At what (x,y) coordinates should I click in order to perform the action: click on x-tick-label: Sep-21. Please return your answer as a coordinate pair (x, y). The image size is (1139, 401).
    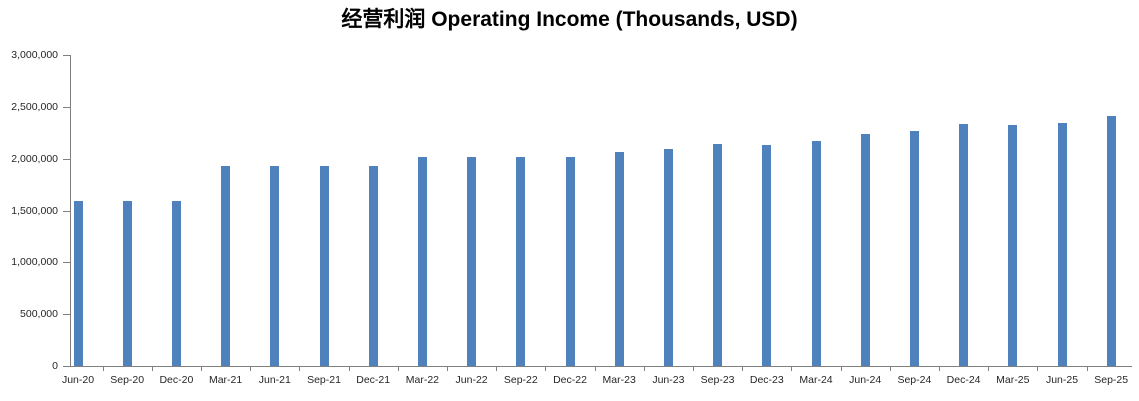
    Looking at the image, I should click on (324, 380).